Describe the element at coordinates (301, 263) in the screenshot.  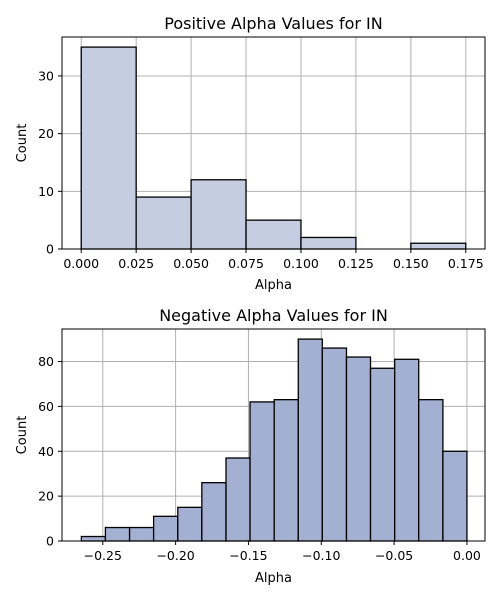
I see `x-tick-label: 0.100` at that location.